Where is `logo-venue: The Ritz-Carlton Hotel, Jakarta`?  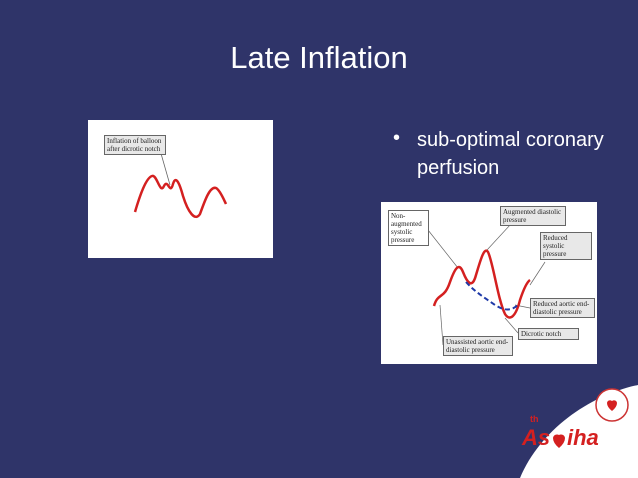
logo-venue: The Ritz-Carlton Hotel, Jakarta is located at coordinates (581, 469).